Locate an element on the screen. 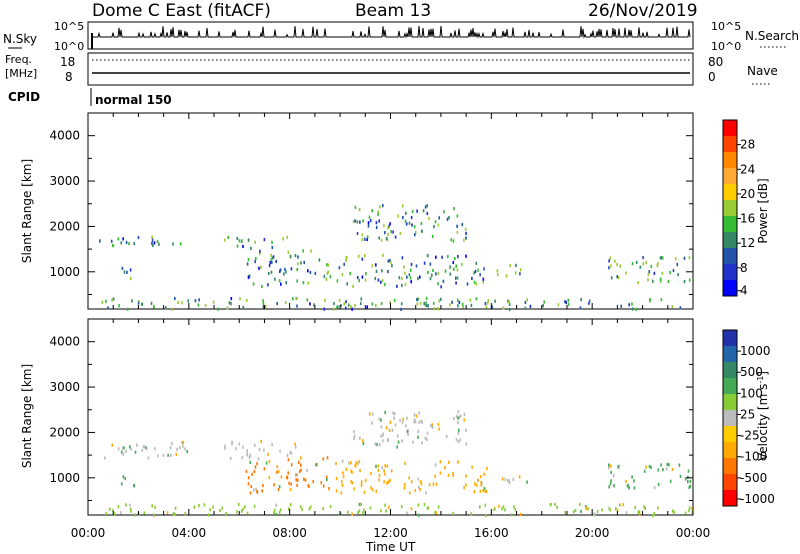 This screenshot has width=800, height=554. power-colorbar-label: Power [dB] is located at coordinates (763, 210).